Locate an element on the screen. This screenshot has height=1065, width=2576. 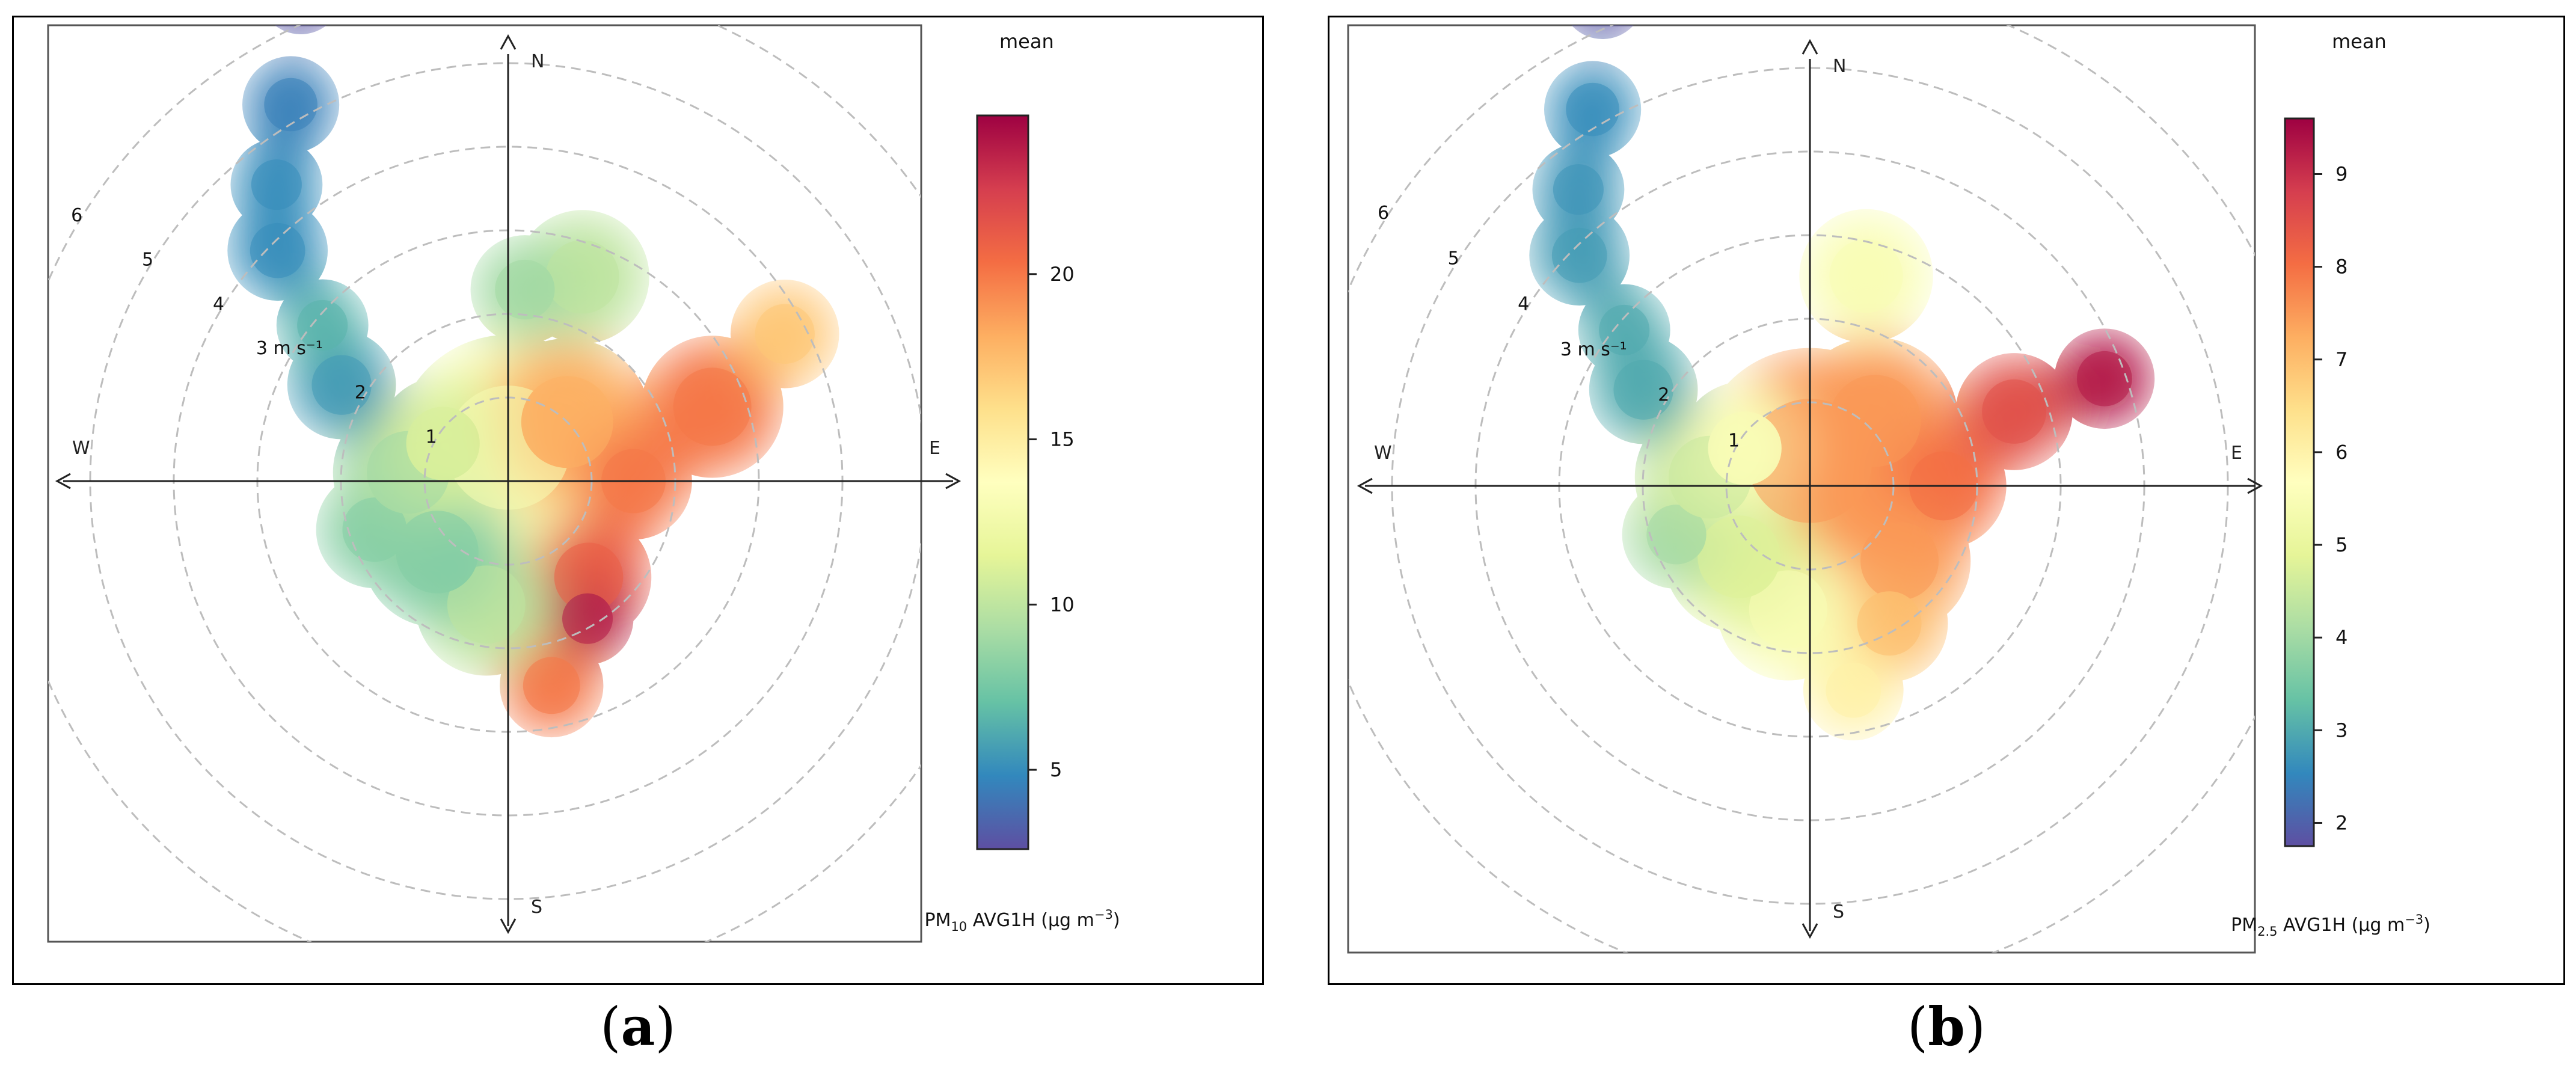
caption-a-letter: a is located at coordinates (638, 1026).